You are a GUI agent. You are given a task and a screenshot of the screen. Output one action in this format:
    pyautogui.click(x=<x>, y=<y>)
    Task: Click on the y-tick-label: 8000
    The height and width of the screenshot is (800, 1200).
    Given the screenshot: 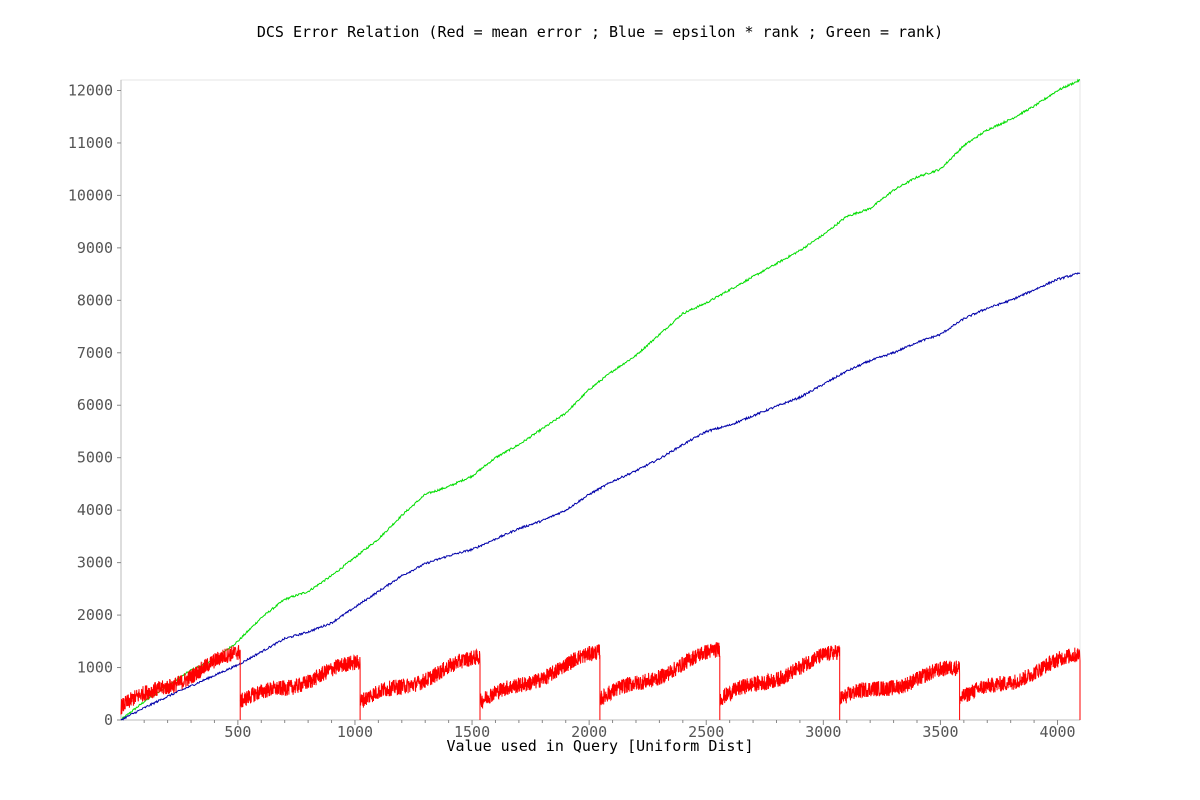 What is the action you would take?
    pyautogui.click(x=95, y=300)
    